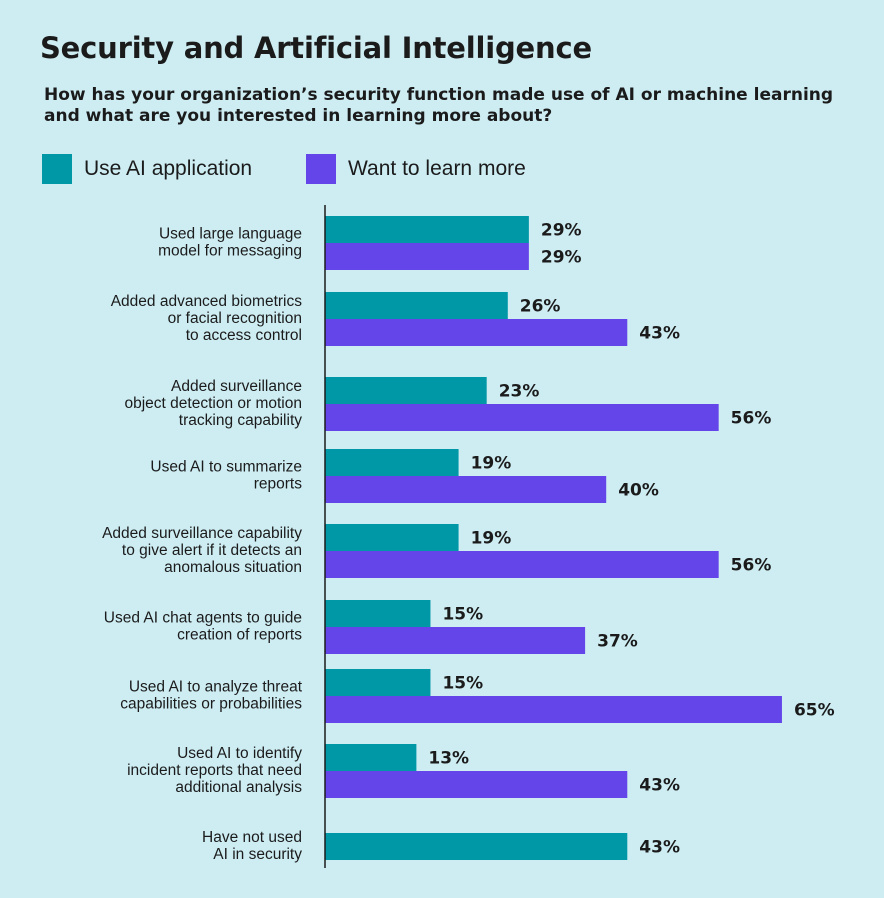 This screenshot has width=884, height=898. I want to click on category-label-line: Used AI chat agents to guide, so click(203, 618).